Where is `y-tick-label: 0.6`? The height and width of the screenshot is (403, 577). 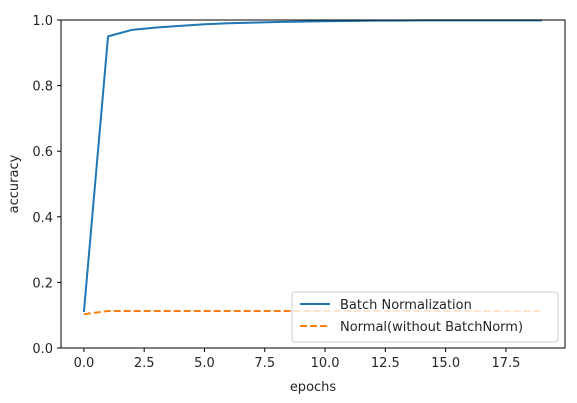
y-tick-label: 0.6 is located at coordinates (42, 152).